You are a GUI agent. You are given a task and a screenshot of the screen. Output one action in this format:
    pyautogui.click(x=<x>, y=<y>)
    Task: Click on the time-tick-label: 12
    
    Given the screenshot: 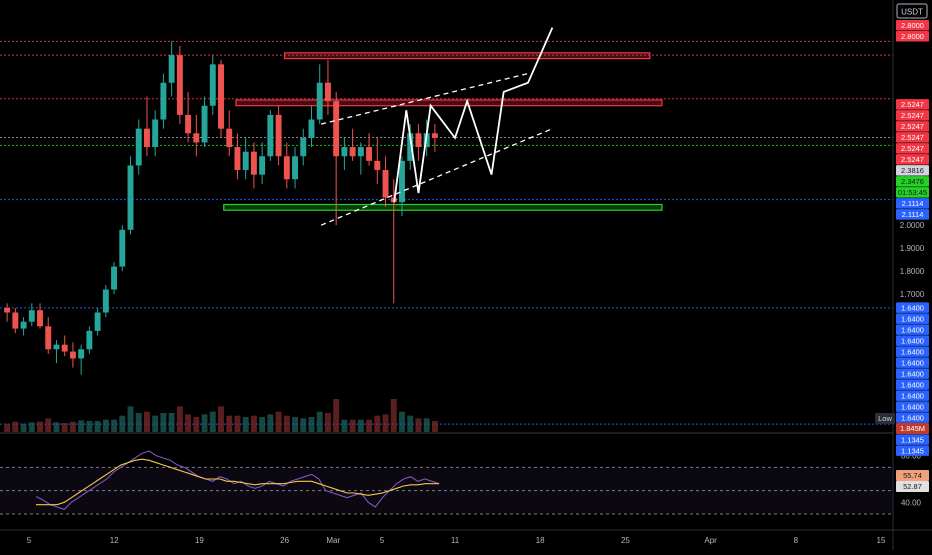 What is the action you would take?
    pyautogui.click(x=114, y=540)
    